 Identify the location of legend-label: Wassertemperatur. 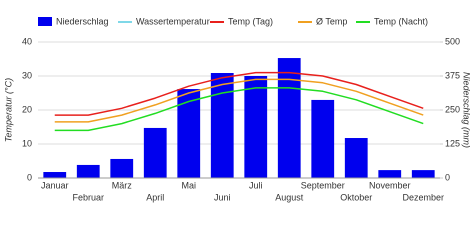
(173, 21).